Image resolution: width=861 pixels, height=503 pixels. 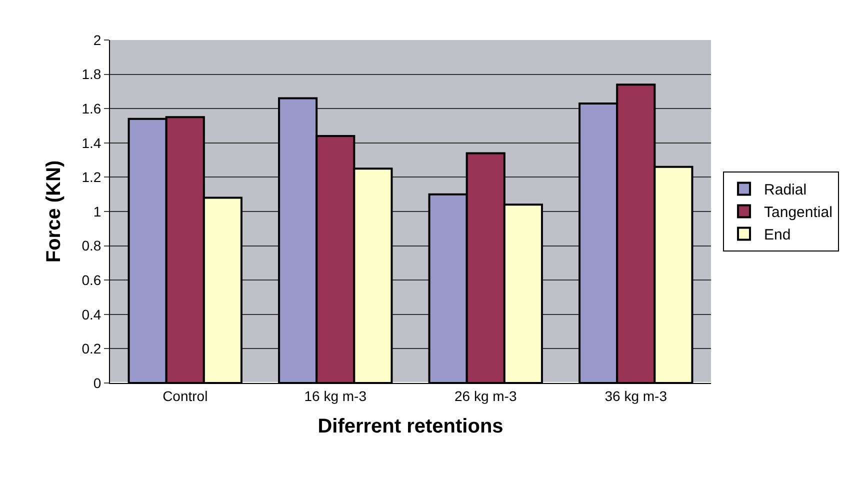 What do you see at coordinates (92, 108) in the screenshot?
I see `y-tick-label: 1.6` at bounding box center [92, 108].